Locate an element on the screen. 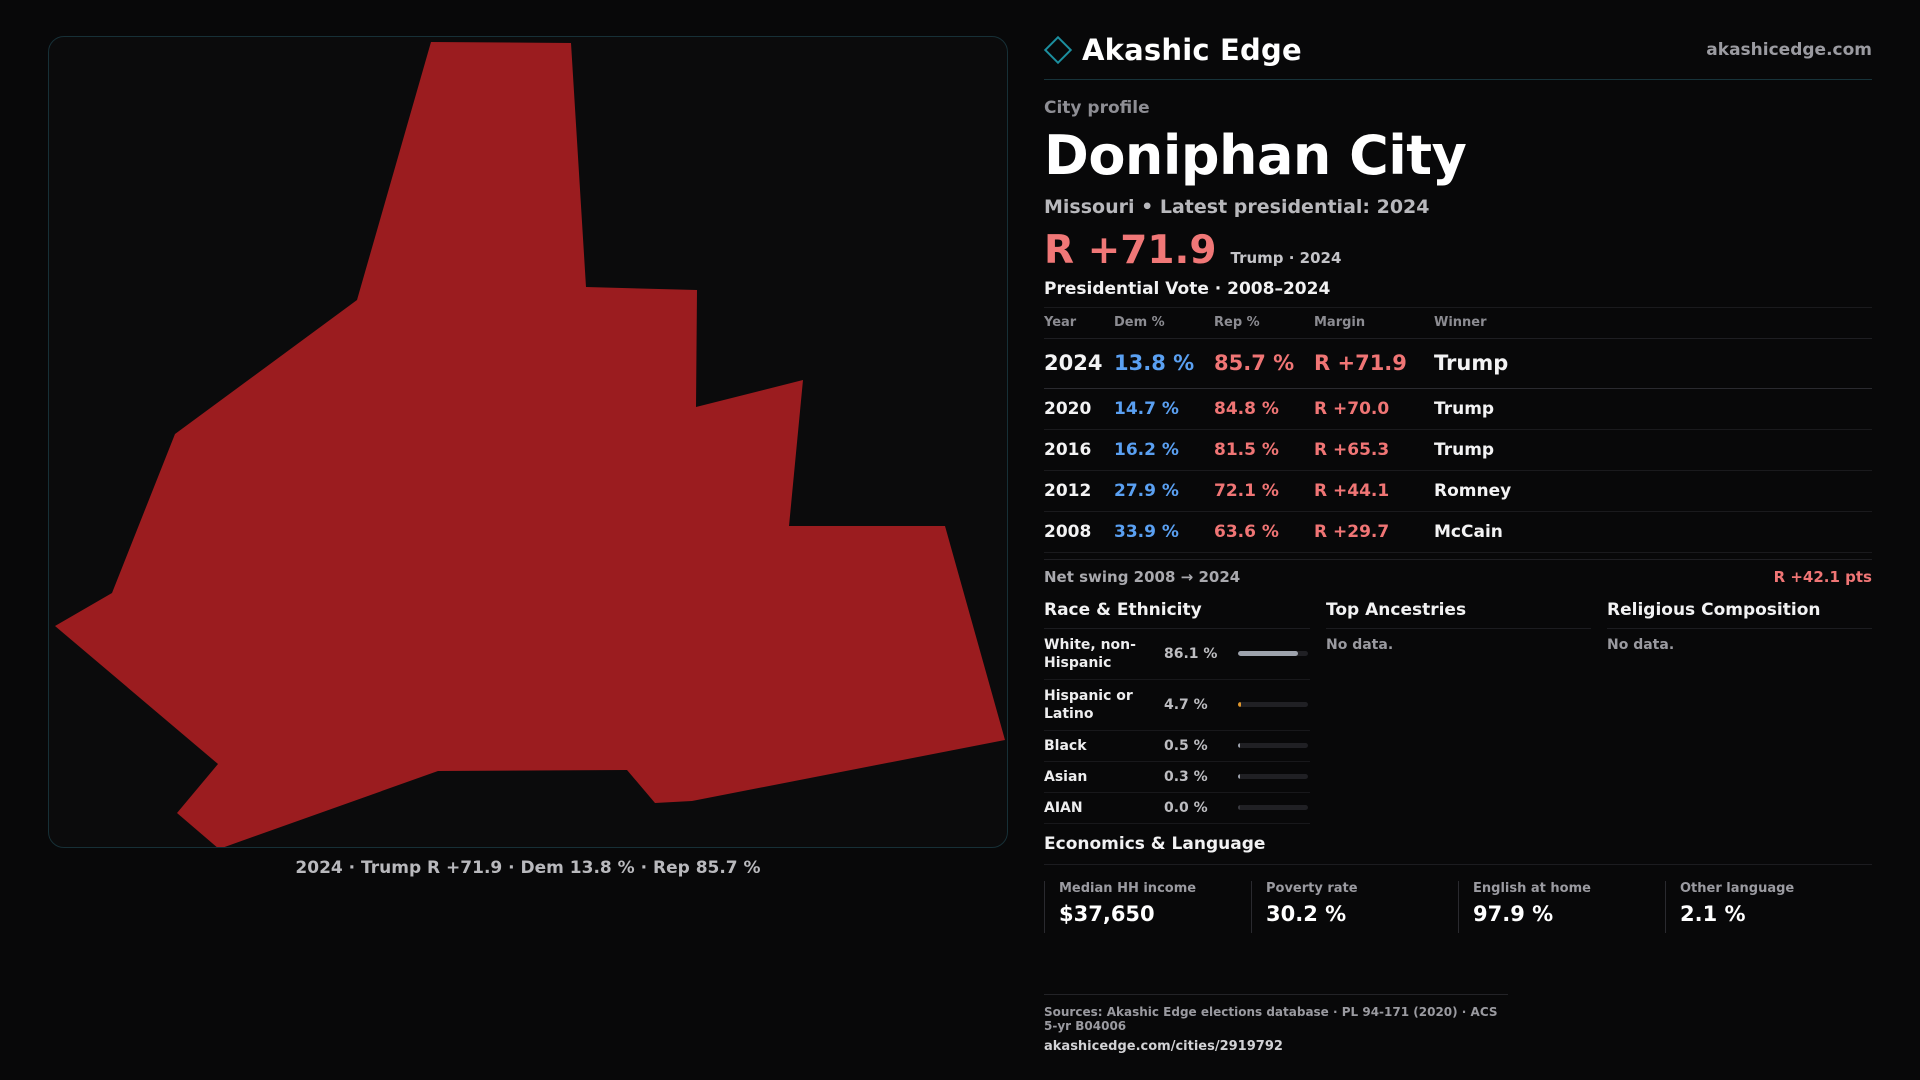 The height and width of the screenshot is (1080, 1920). race-value: 0.0 % is located at coordinates (1186, 807).